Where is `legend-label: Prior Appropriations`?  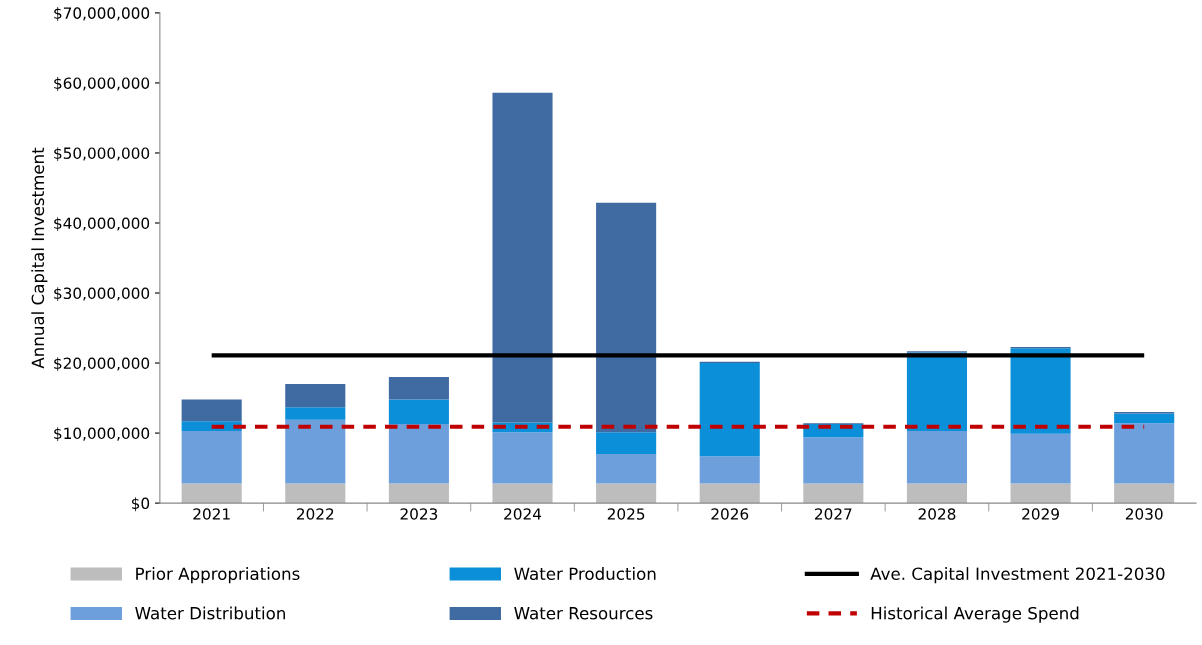 legend-label: Prior Appropriations is located at coordinates (218, 575).